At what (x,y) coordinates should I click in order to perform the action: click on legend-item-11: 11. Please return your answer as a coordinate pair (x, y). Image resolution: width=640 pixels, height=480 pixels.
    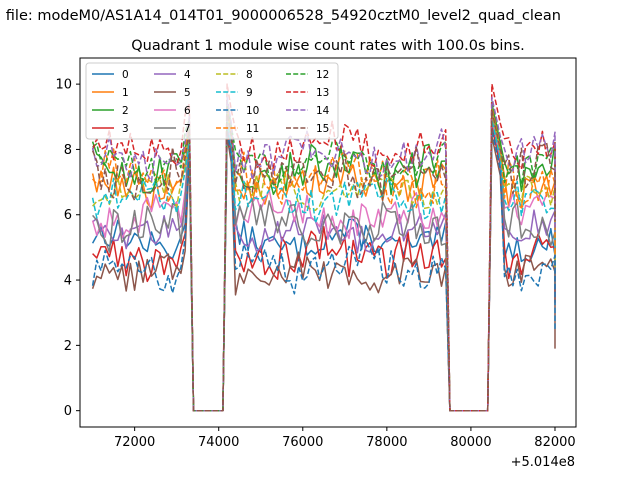
    Looking at the image, I should click on (237, 129).